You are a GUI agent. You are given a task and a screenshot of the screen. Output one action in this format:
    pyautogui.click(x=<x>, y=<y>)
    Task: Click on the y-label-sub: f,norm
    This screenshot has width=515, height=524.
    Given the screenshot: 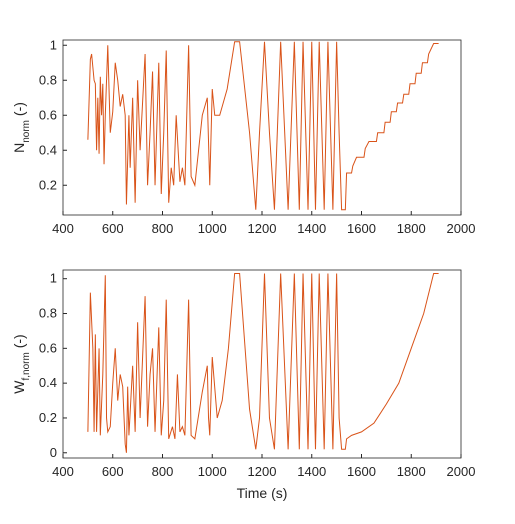 What is the action you would take?
    pyautogui.click(x=26, y=366)
    